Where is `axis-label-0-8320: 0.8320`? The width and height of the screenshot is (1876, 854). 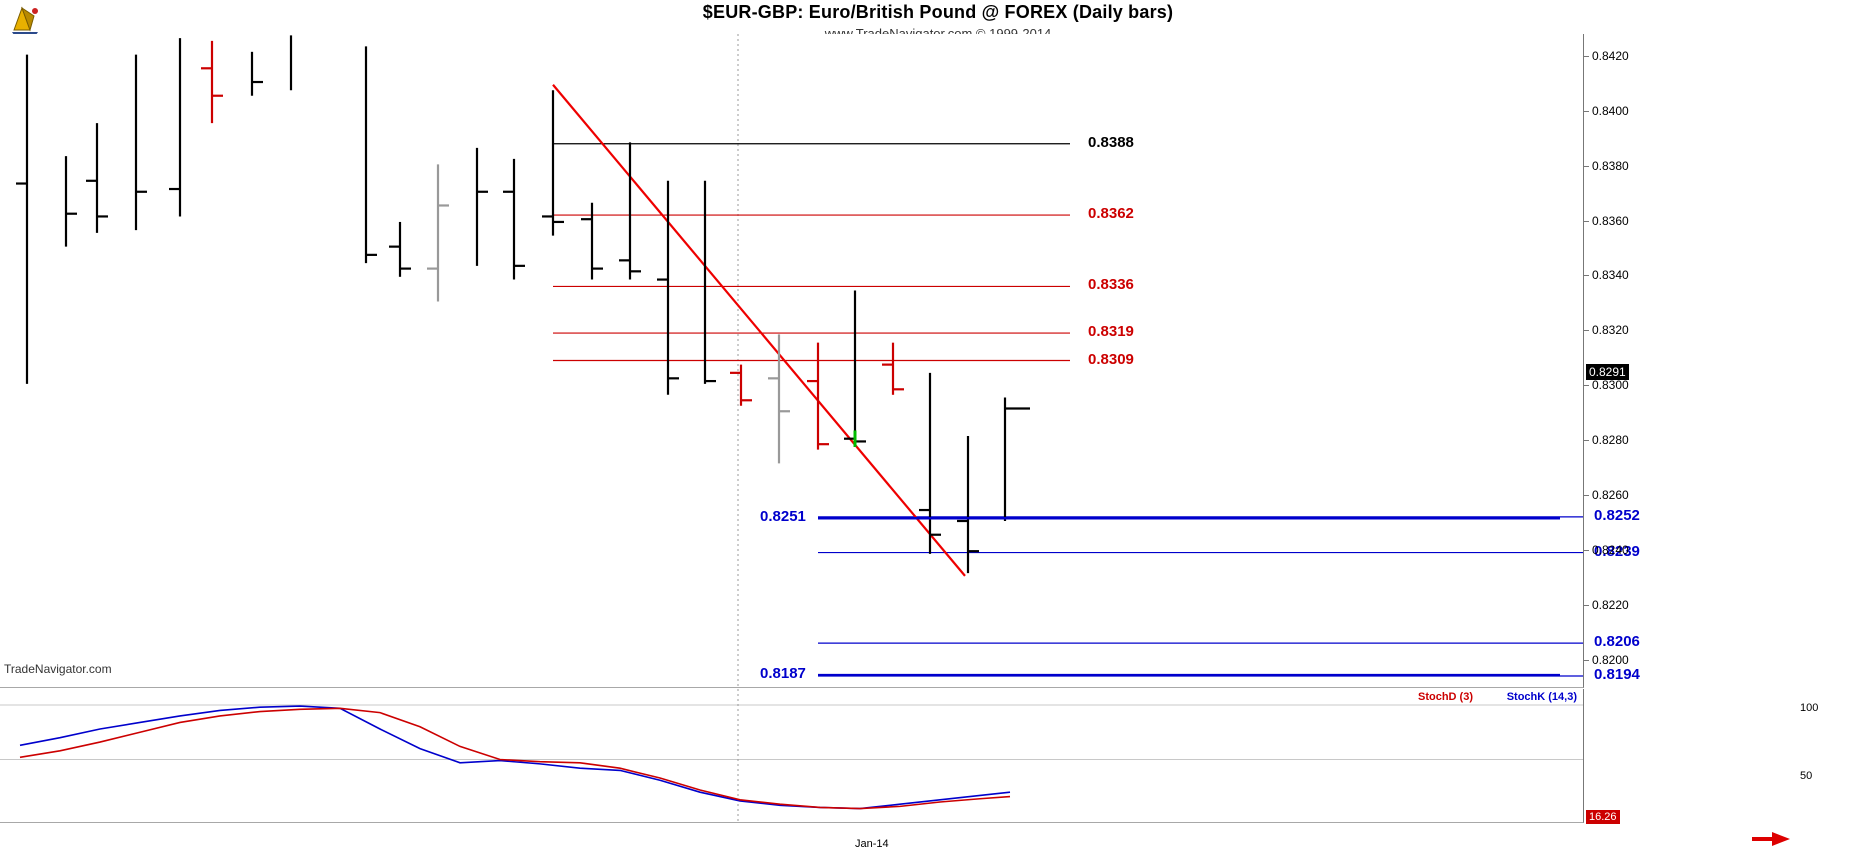 axis-label-0-8320: 0.8320 is located at coordinates (1610, 330).